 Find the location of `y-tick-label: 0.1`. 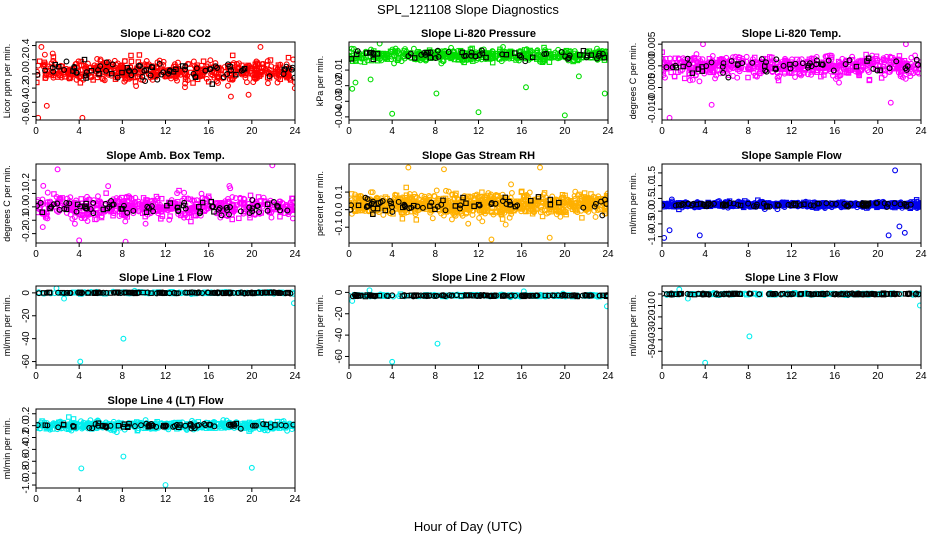

y-tick-label: 0.1 is located at coordinates (339, 192).